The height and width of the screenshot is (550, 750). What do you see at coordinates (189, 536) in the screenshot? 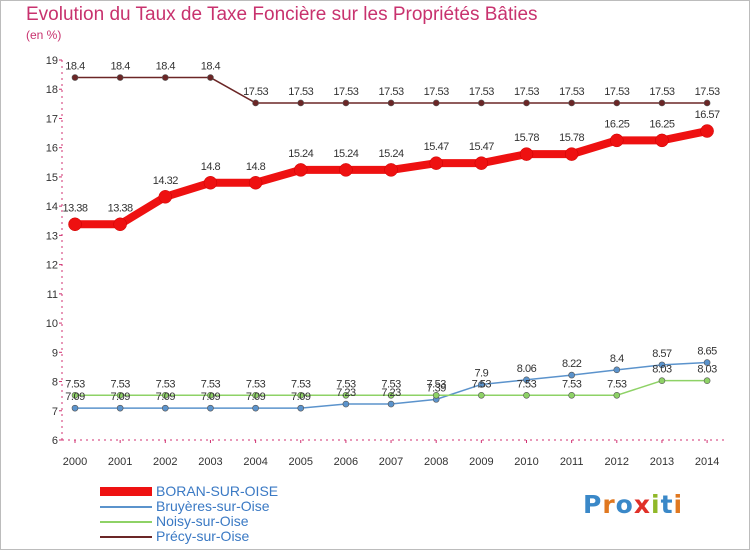
I see `legend-item-precy: Précy-sur-Oise` at bounding box center [189, 536].